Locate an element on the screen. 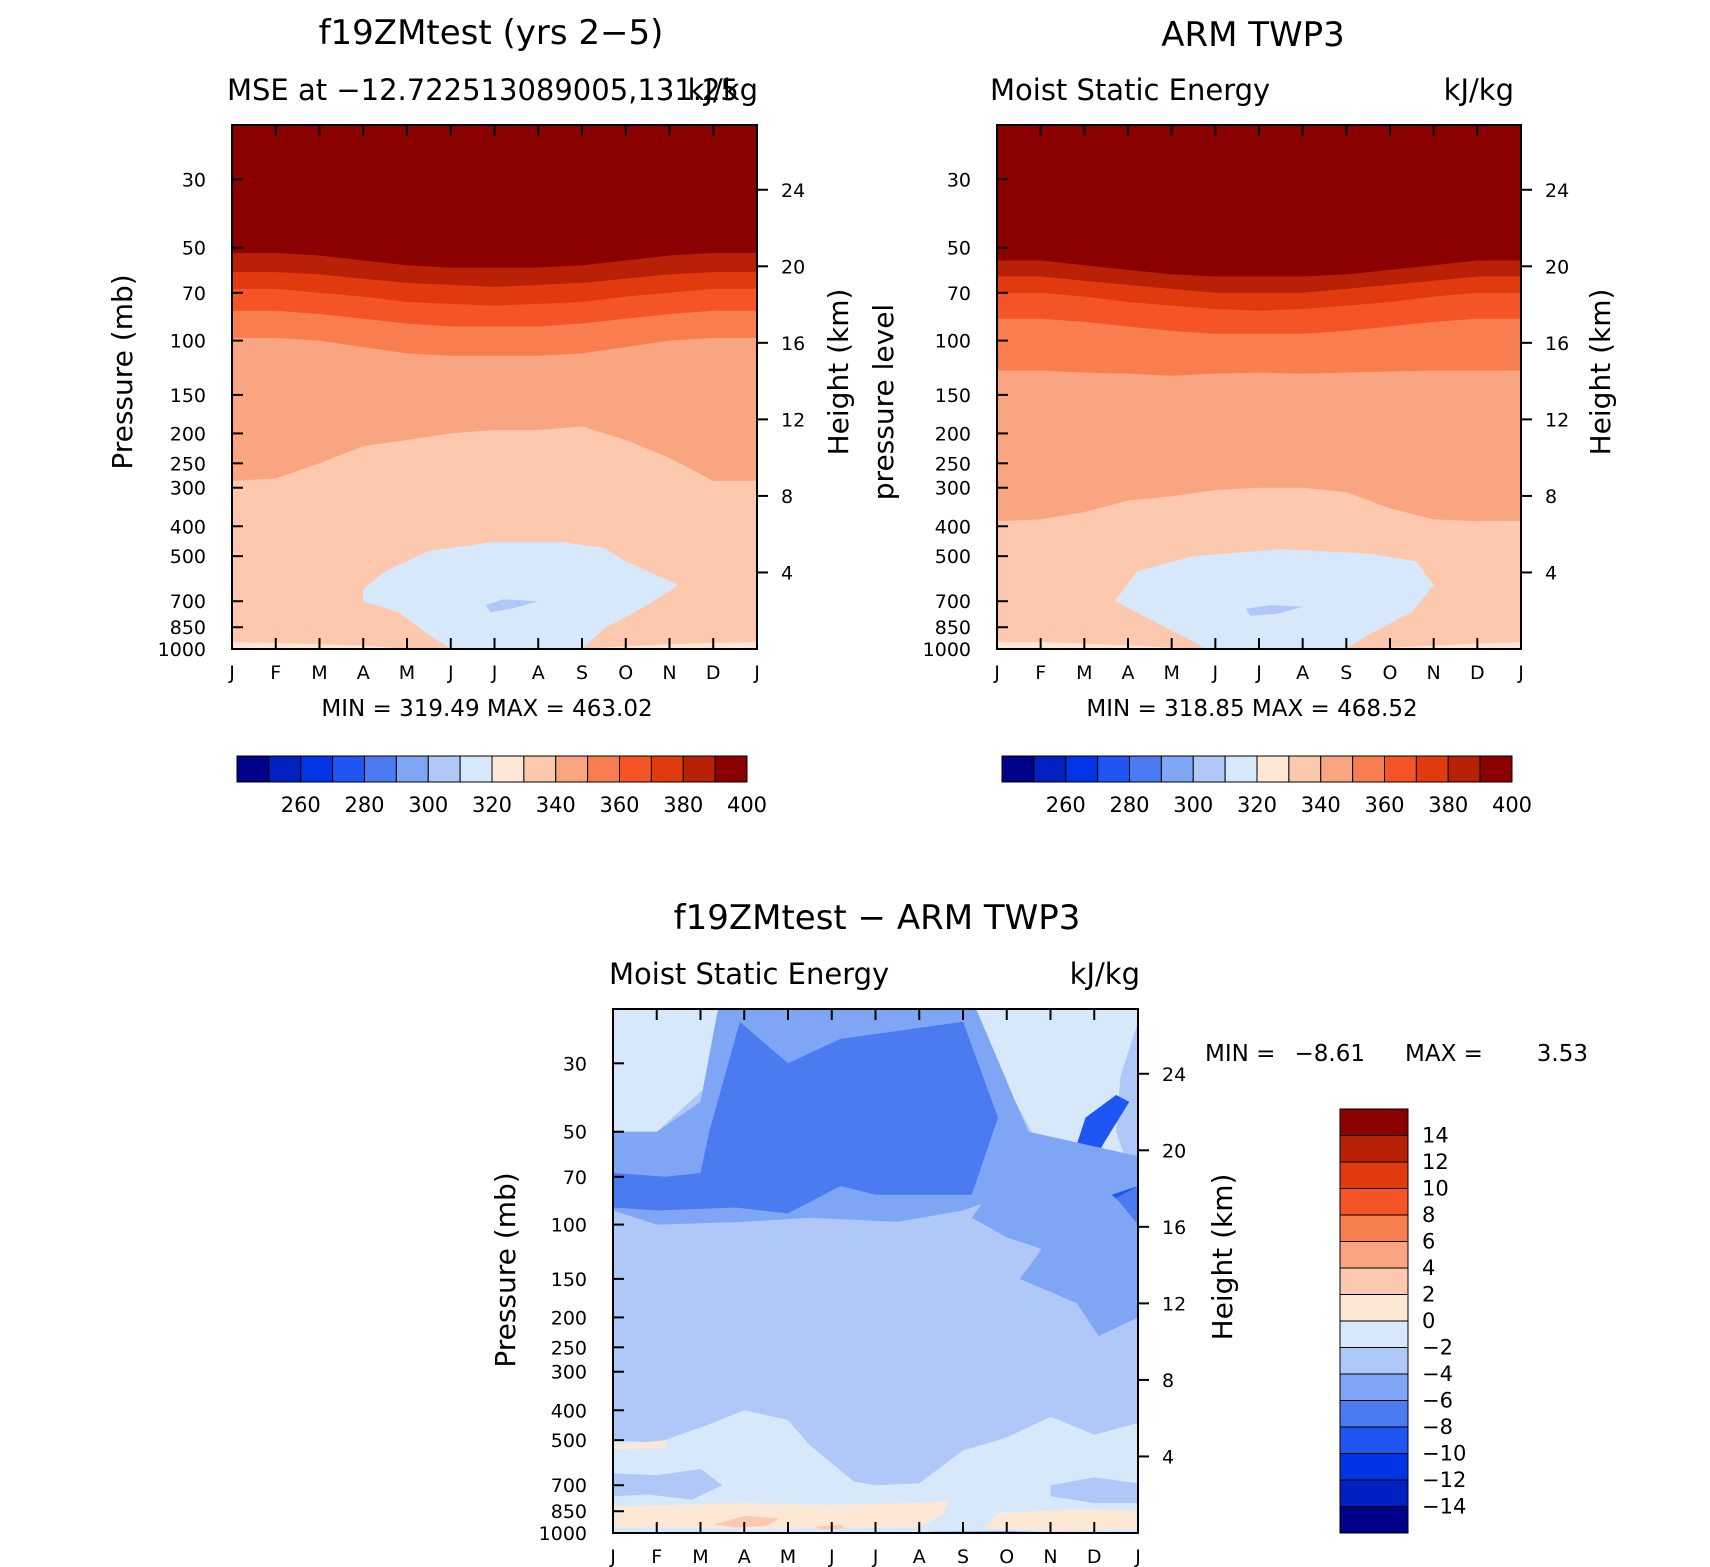 The height and width of the screenshot is (1567, 1710). colorbar-label: 320 is located at coordinates (1257, 805).